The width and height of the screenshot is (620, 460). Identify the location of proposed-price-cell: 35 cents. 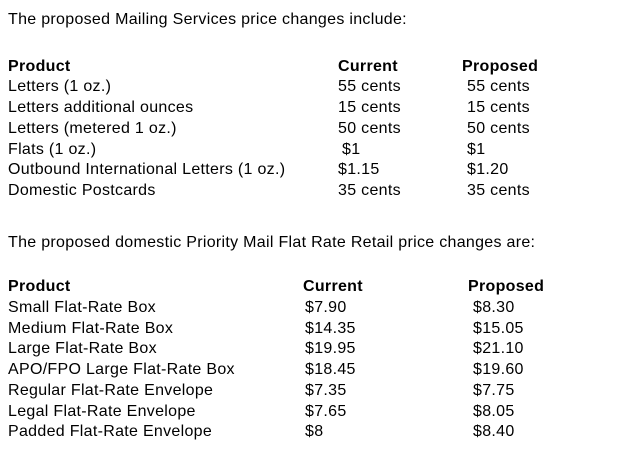
(498, 190).